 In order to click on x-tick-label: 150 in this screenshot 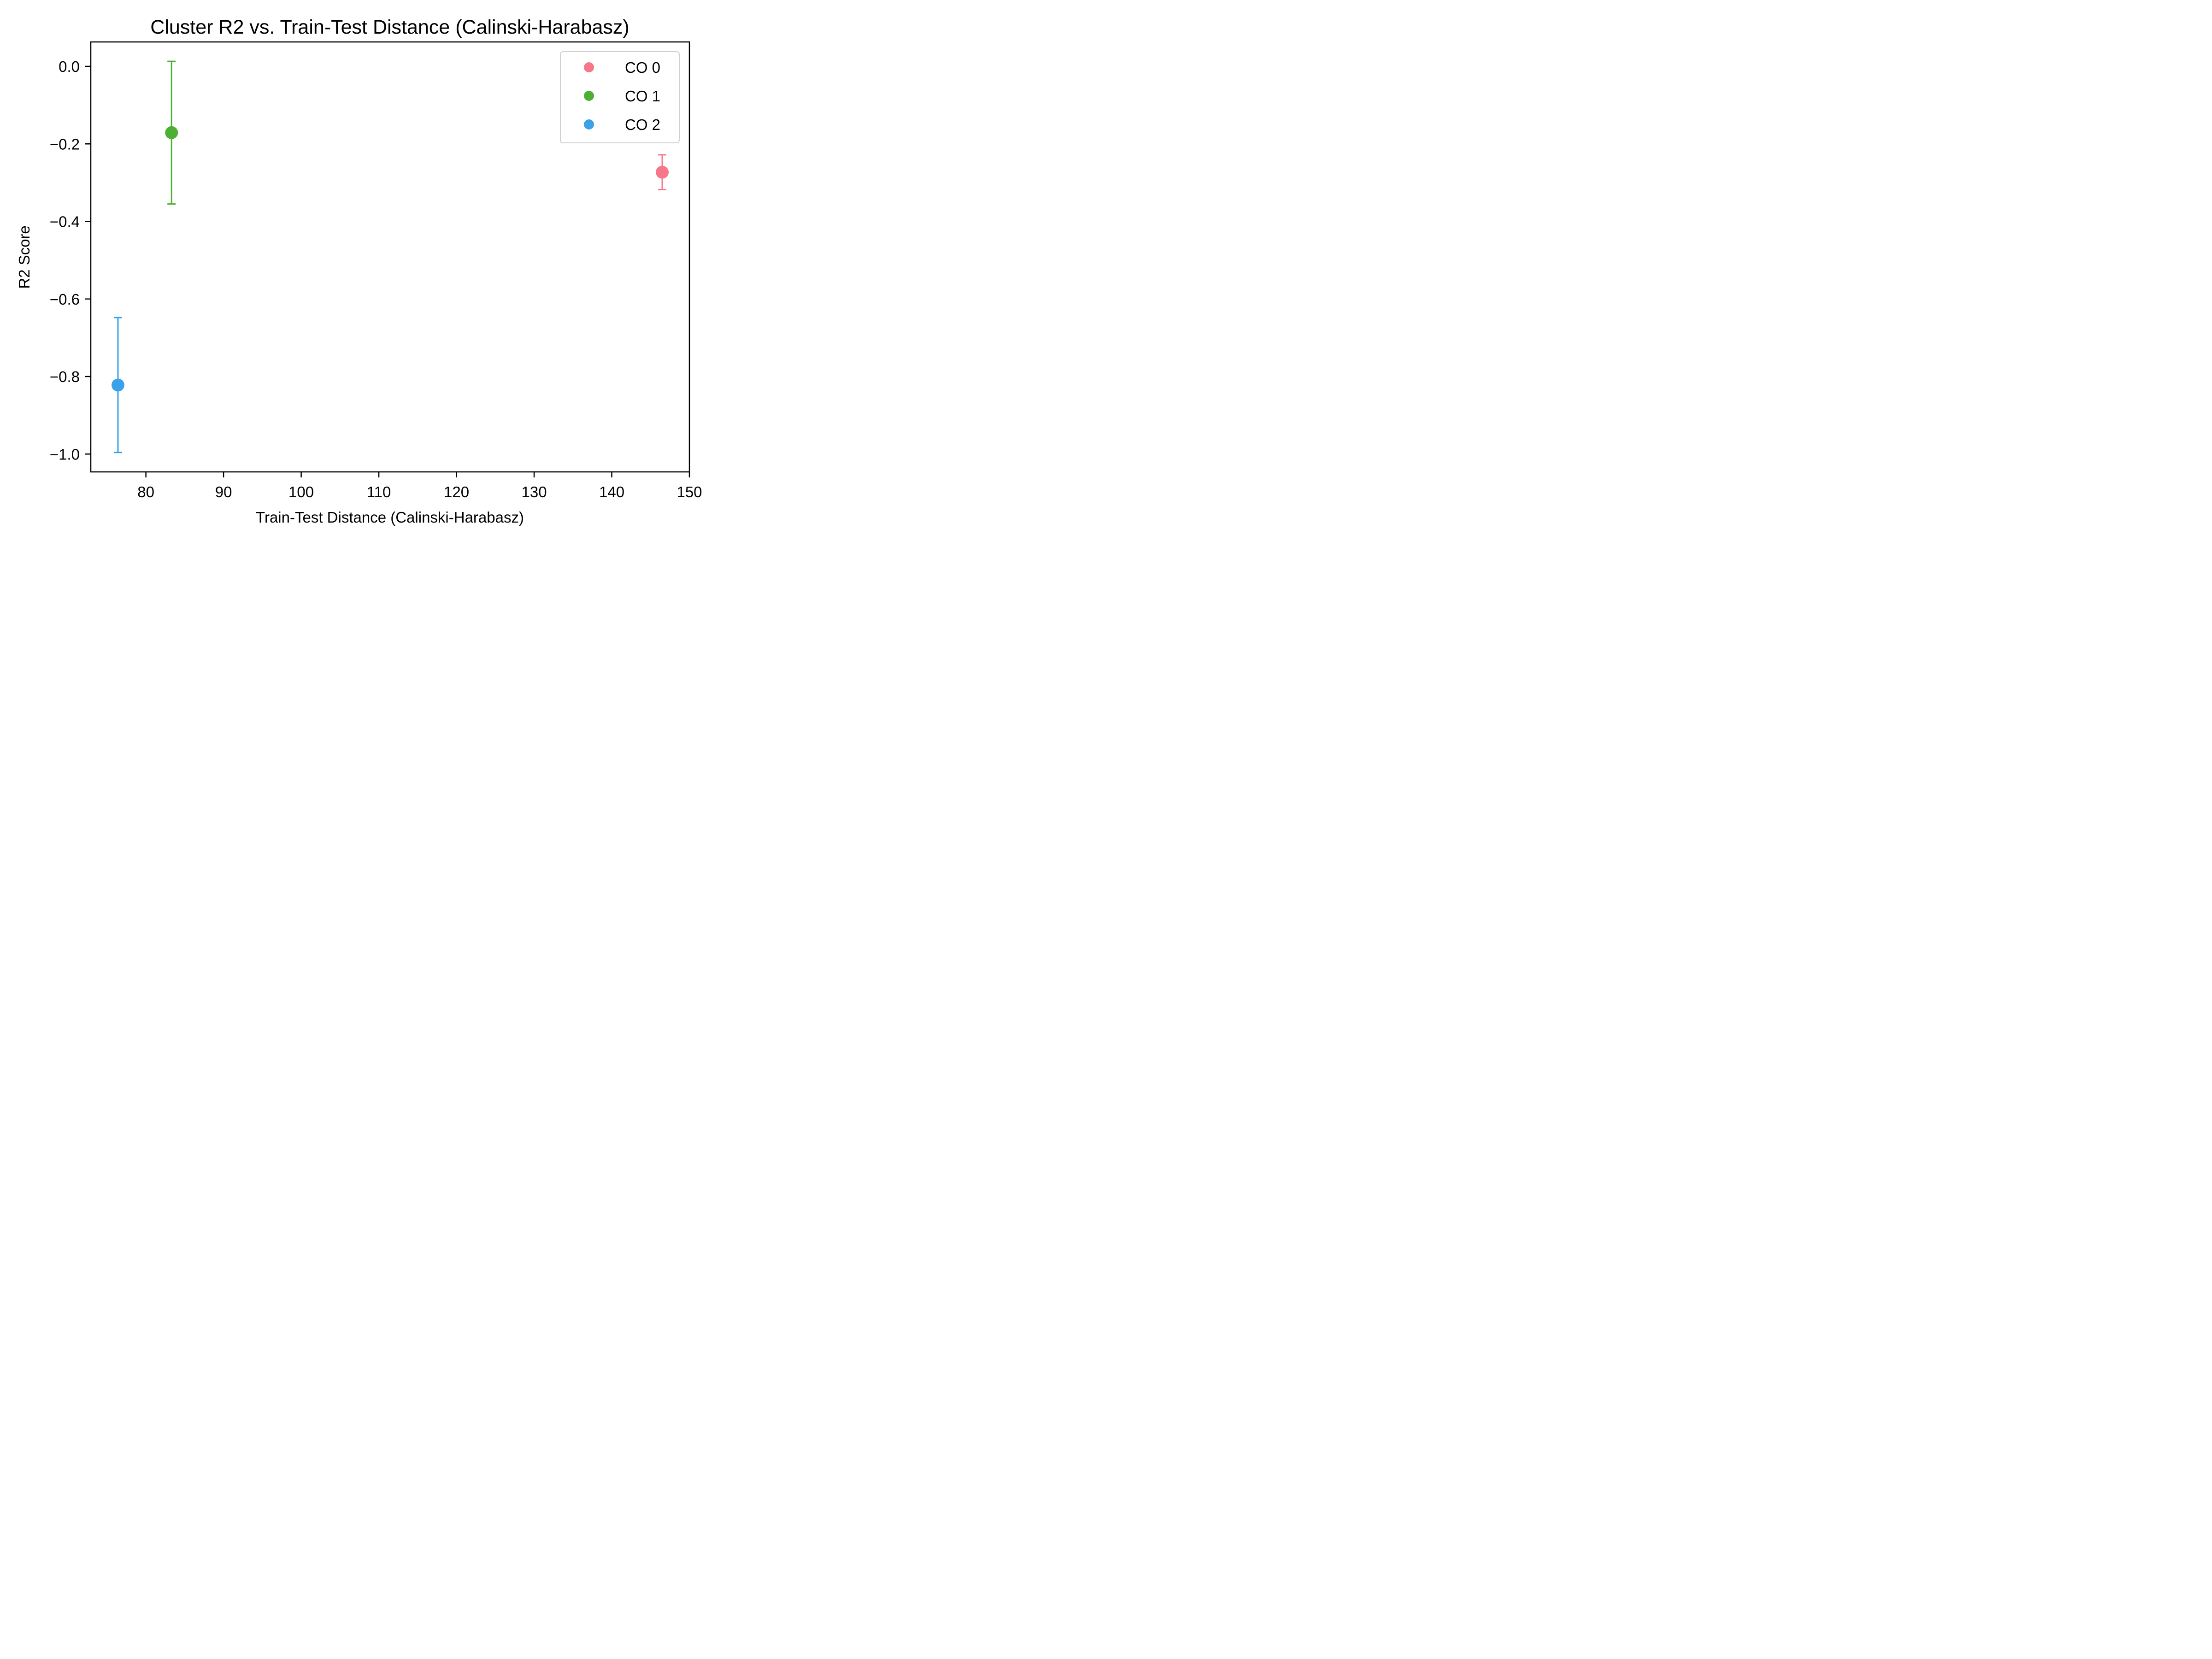, I will do `click(689, 491)`.